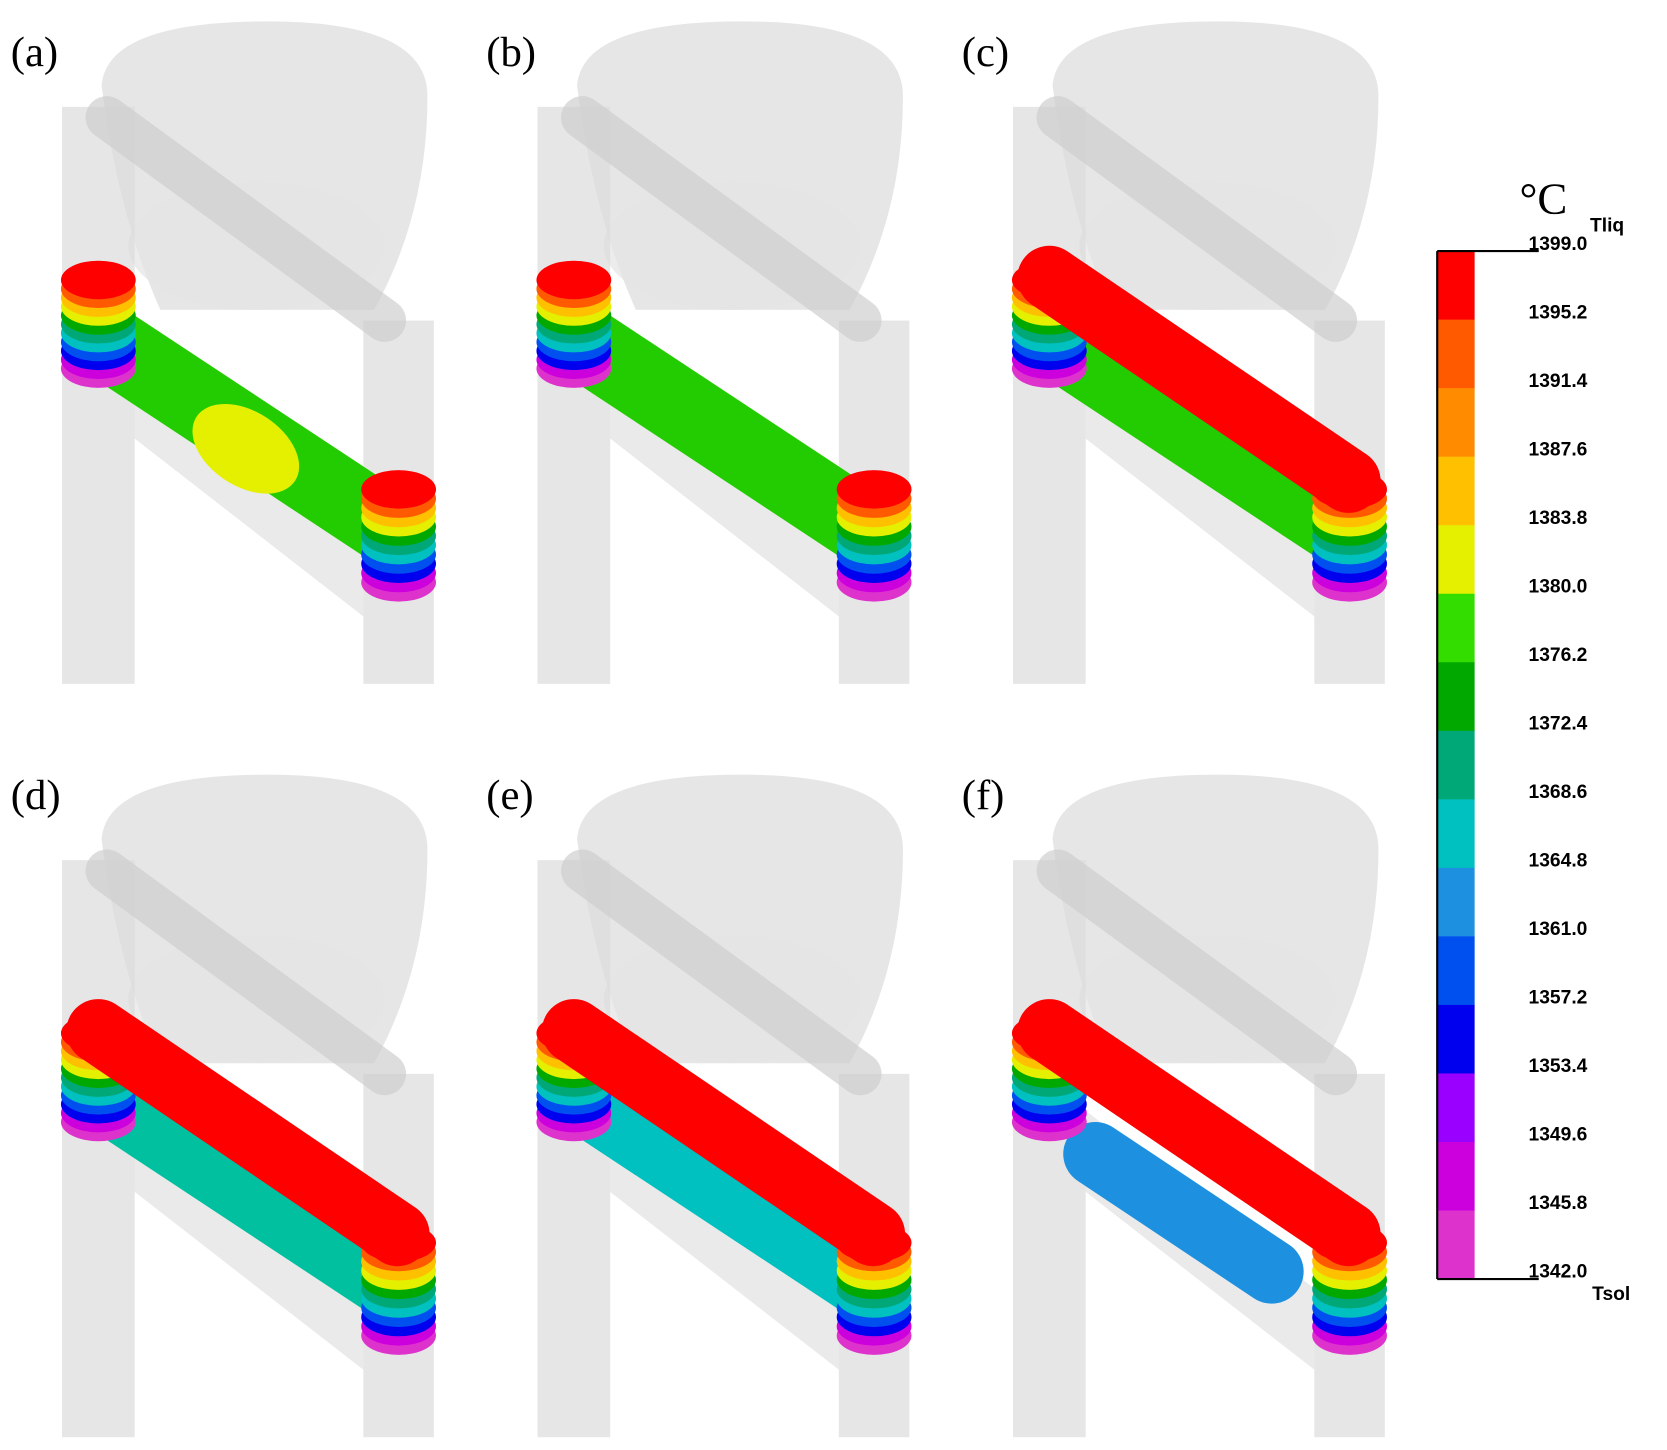 Image resolution: width=1667 pixels, height=1450 pixels. I want to click on colorbar-tick-label: 1342.0, so click(1558, 1272).